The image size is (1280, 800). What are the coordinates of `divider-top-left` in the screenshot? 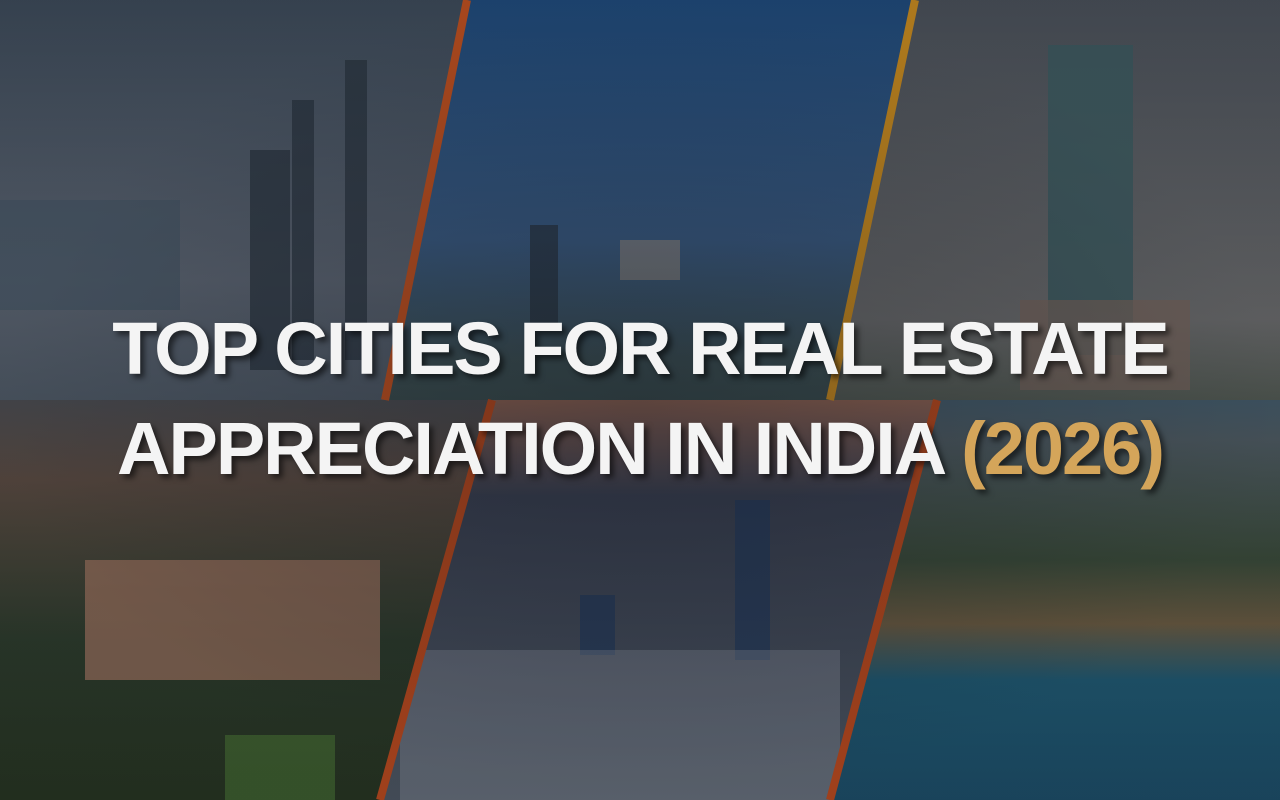 It's located at (426, 200).